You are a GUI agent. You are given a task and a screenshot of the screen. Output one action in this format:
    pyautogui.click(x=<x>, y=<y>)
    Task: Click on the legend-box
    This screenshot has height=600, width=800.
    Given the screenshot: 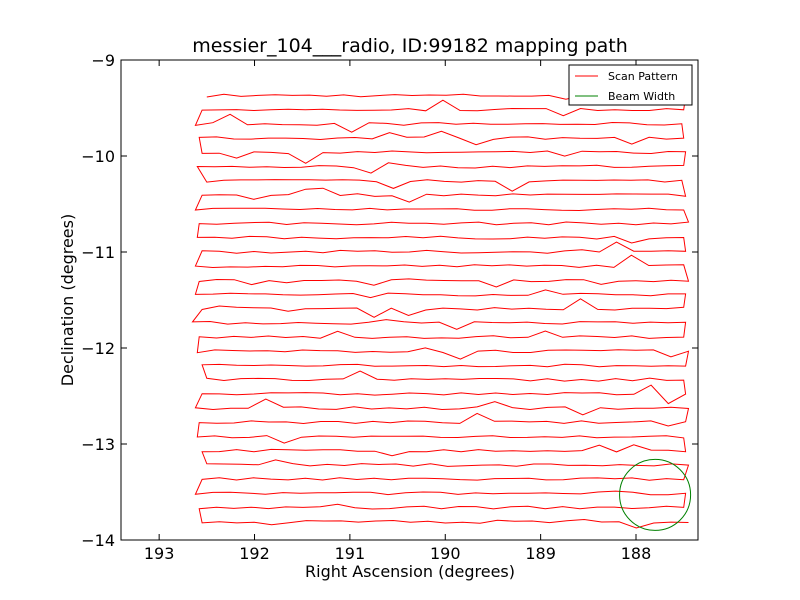 What is the action you would take?
    pyautogui.click(x=630, y=85)
    